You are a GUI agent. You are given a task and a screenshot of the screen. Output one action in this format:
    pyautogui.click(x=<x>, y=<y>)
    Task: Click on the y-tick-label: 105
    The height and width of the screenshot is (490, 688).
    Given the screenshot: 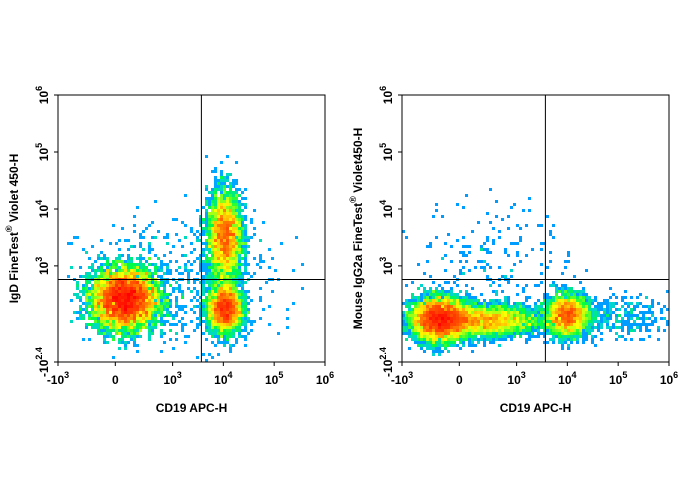 What is the action you would take?
    pyautogui.click(x=42, y=152)
    